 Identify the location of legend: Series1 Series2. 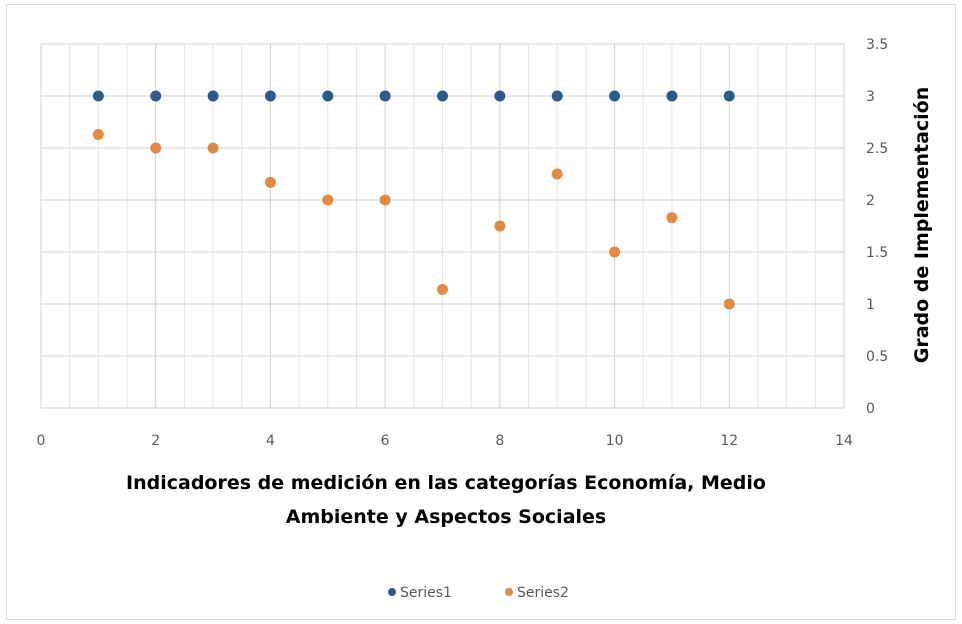
(478, 593).